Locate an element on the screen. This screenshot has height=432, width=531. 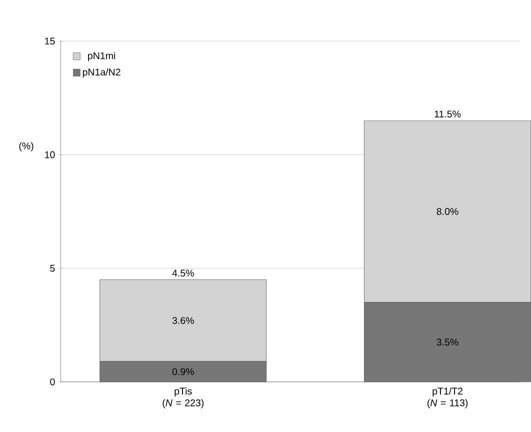
y-tick-label: 5 is located at coordinates (52, 268).